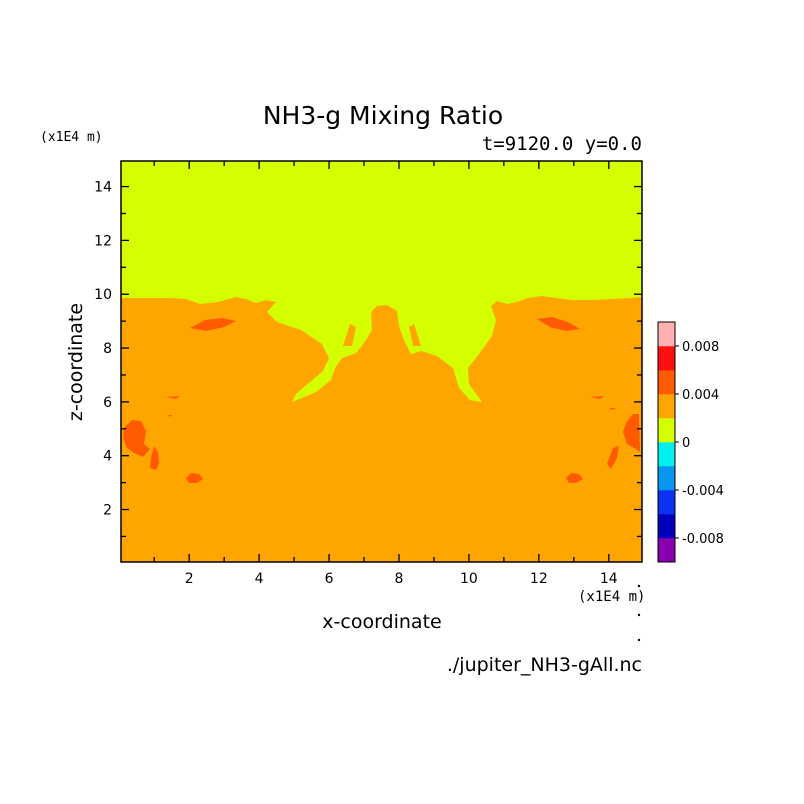 The image size is (804, 804). What do you see at coordinates (469, 579) in the screenshot?
I see `x-tick-label: 10` at bounding box center [469, 579].